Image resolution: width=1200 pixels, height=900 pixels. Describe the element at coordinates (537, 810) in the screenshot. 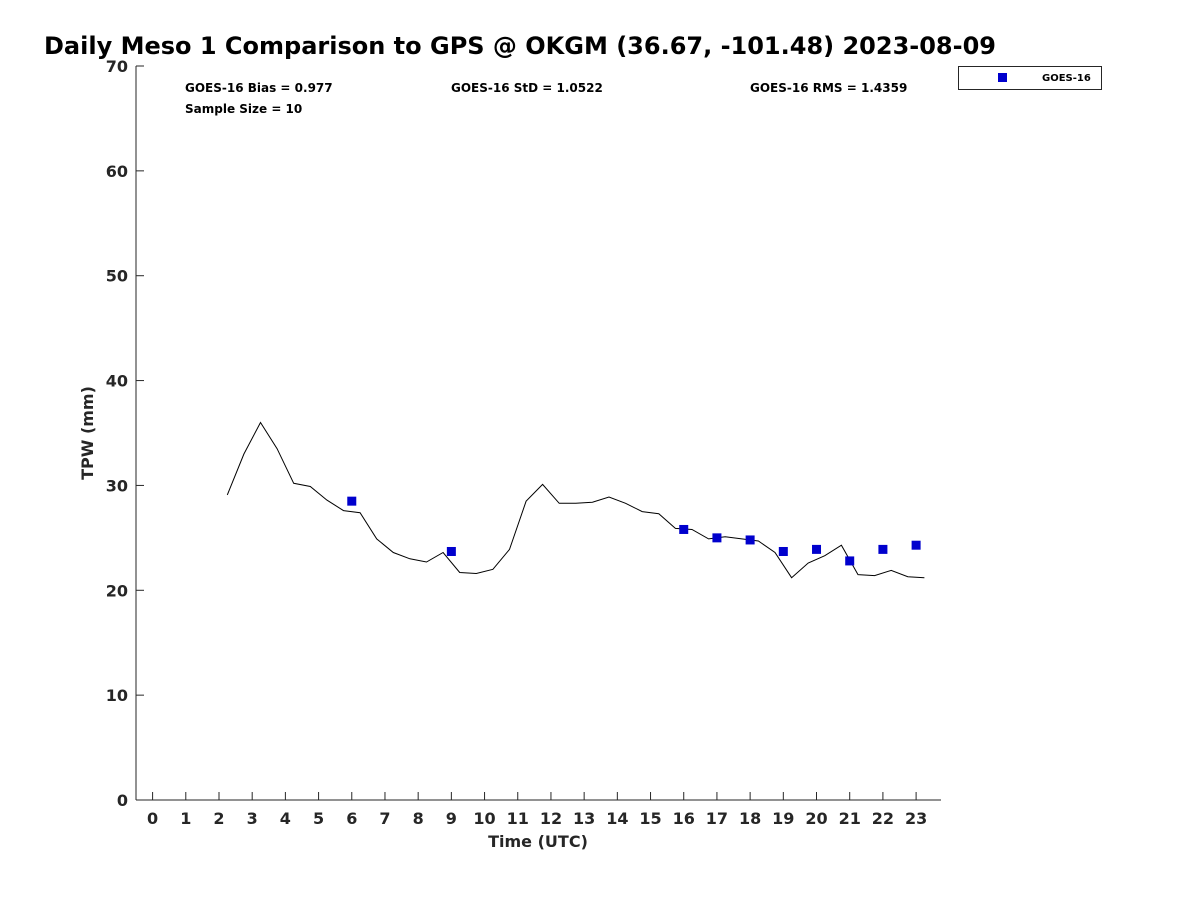

I see `x-axis-ticks: 0 1 2 3 4 5 6 7 8 9 10 11 12 13 14 15 16 17 18 19 20 21 22 23` at that location.